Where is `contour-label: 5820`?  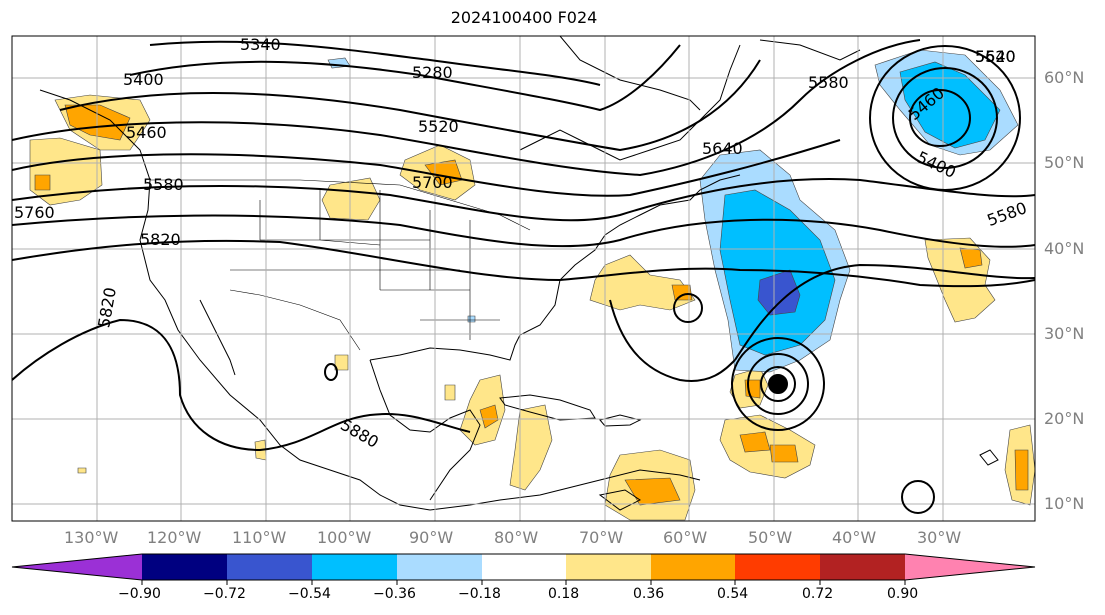
contour-label: 5820 is located at coordinates (160, 239).